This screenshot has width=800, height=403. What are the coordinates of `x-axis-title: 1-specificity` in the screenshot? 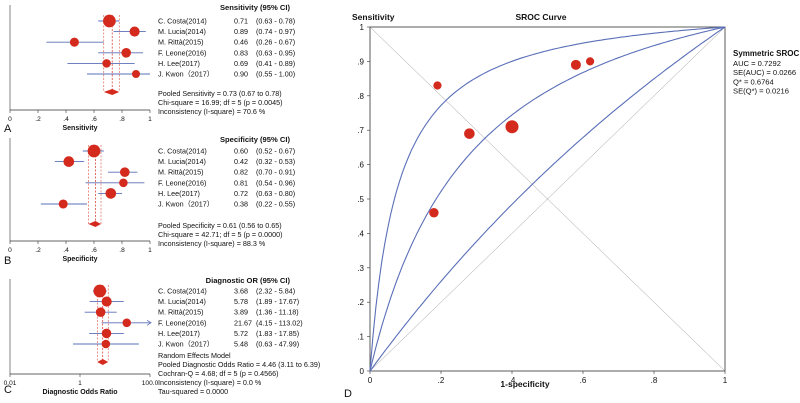 It's located at (524, 384).